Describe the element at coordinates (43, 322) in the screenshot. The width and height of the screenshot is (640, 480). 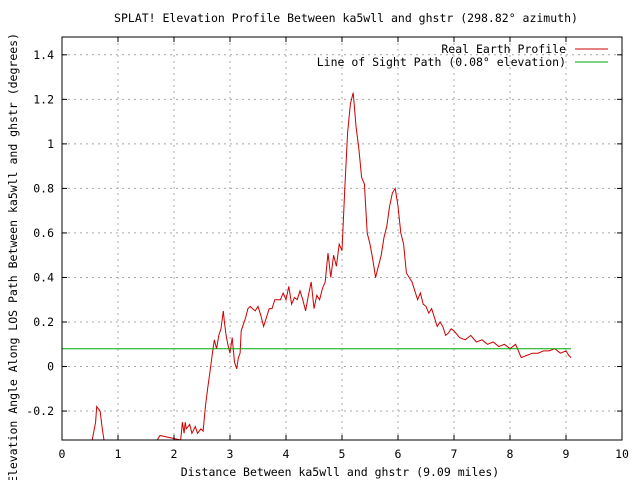
I see `y-tick-label: 0.2` at that location.